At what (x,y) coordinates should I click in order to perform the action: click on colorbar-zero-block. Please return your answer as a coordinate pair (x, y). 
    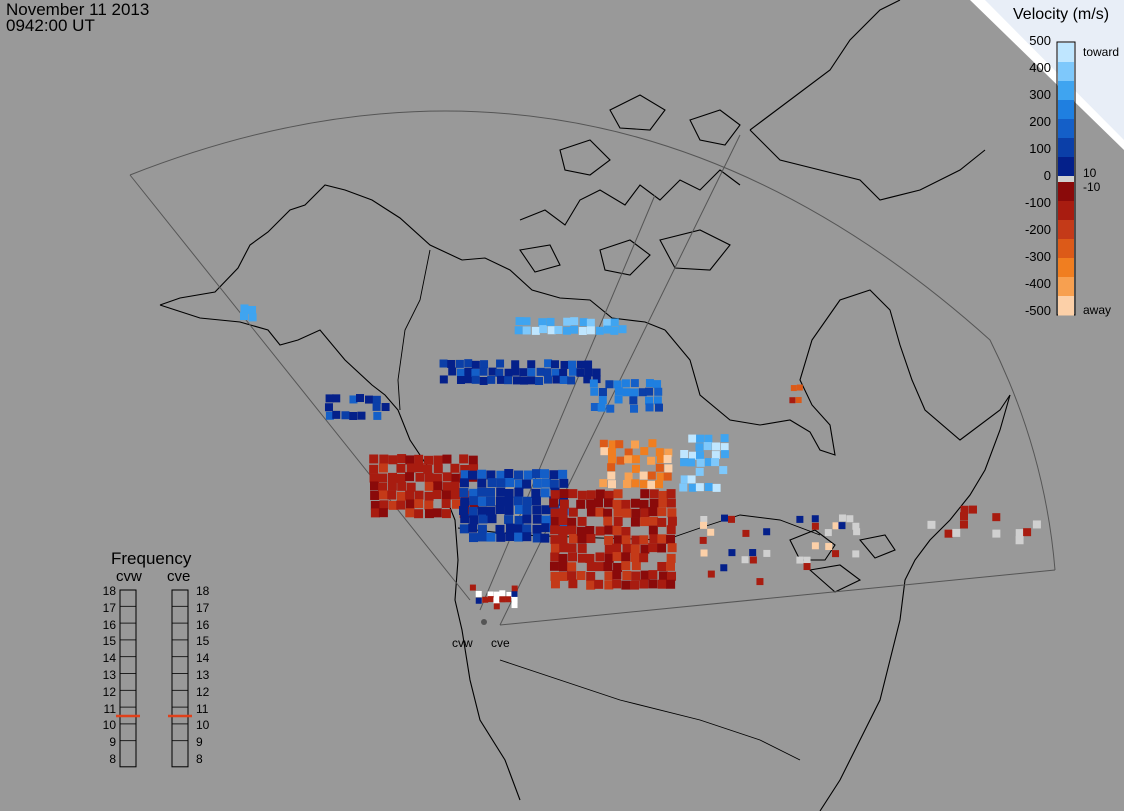
    Looking at the image, I should click on (1066, 179).